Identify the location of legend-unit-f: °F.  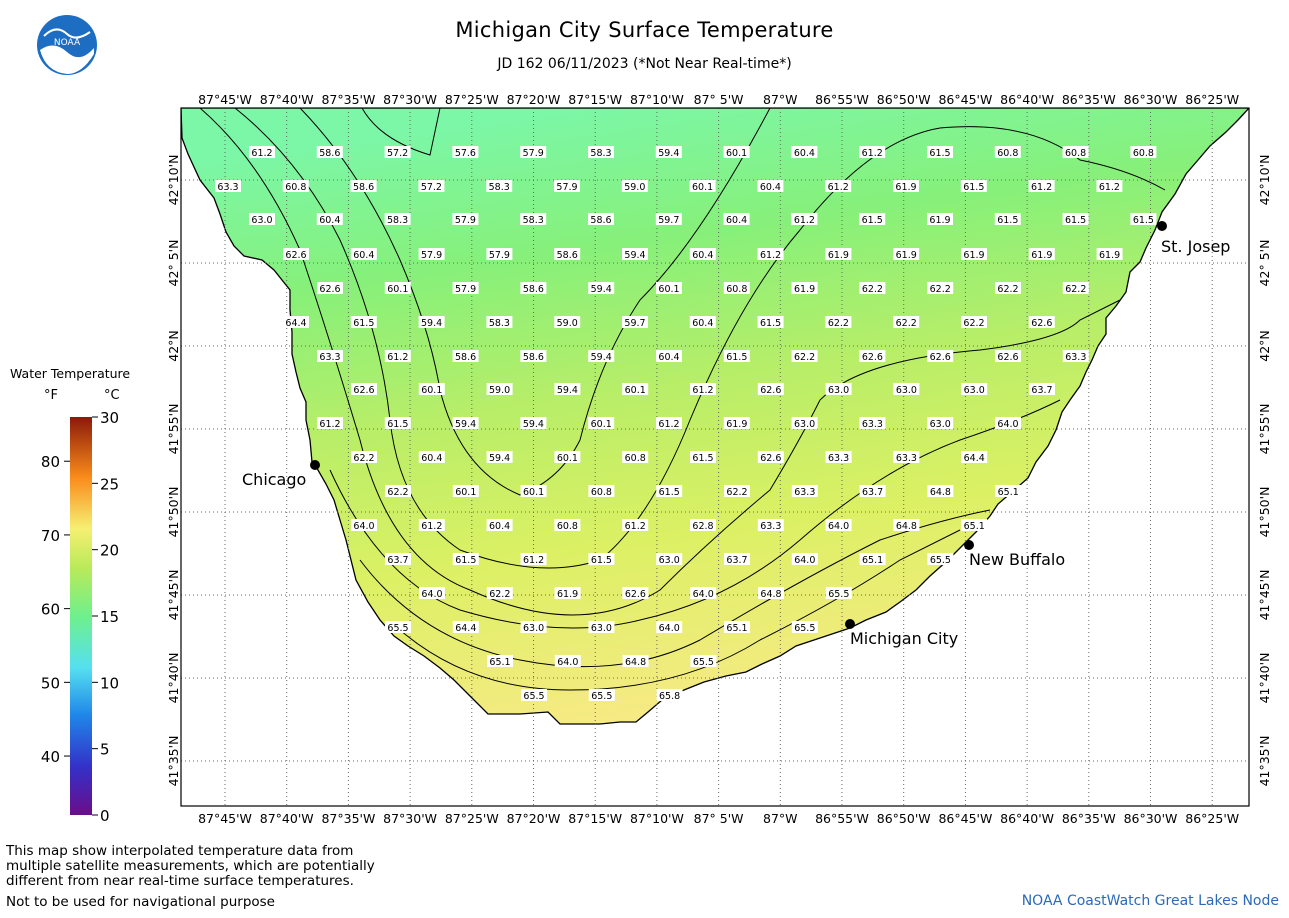
(51, 395).